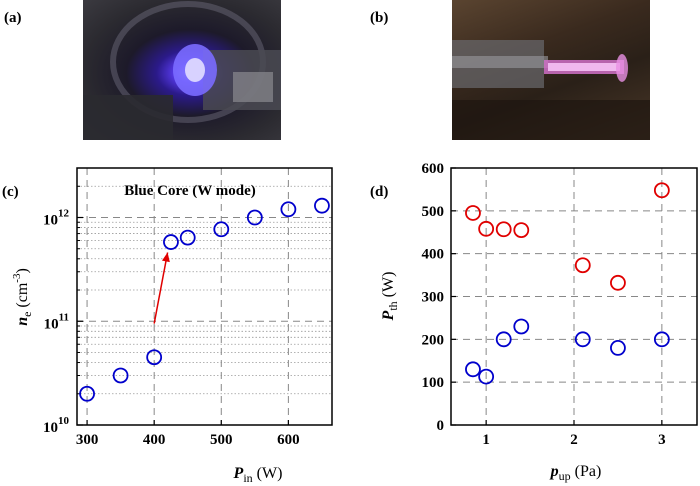 This screenshot has height=486, width=700. I want to click on plasma-photo-blue-core-art, so click(182, 70).